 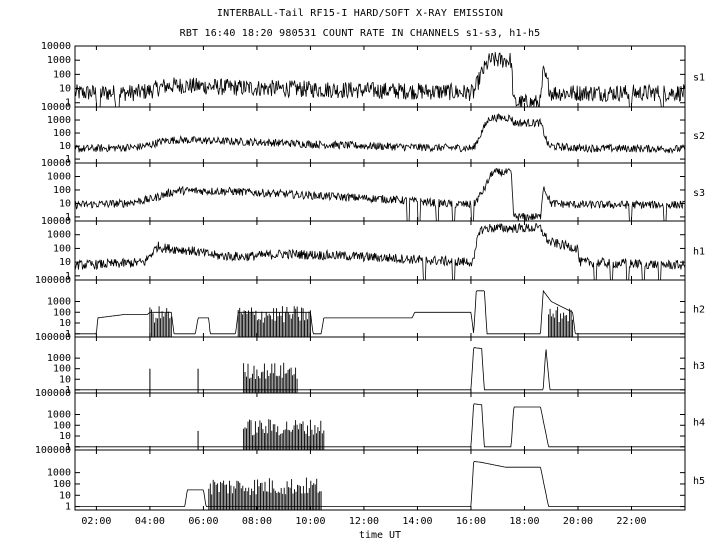 I want to click on series-line-h1, so click(x=380, y=251).